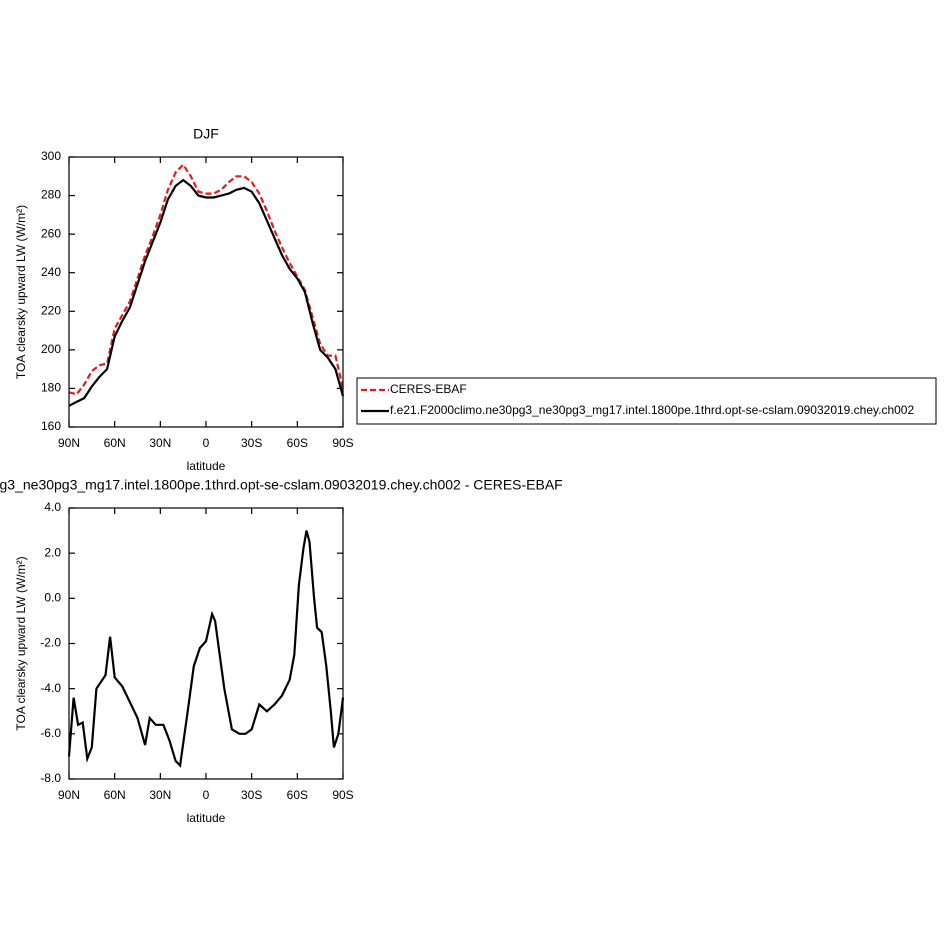  What do you see at coordinates (51, 349) in the screenshot?
I see `y-tick-label: 200` at bounding box center [51, 349].